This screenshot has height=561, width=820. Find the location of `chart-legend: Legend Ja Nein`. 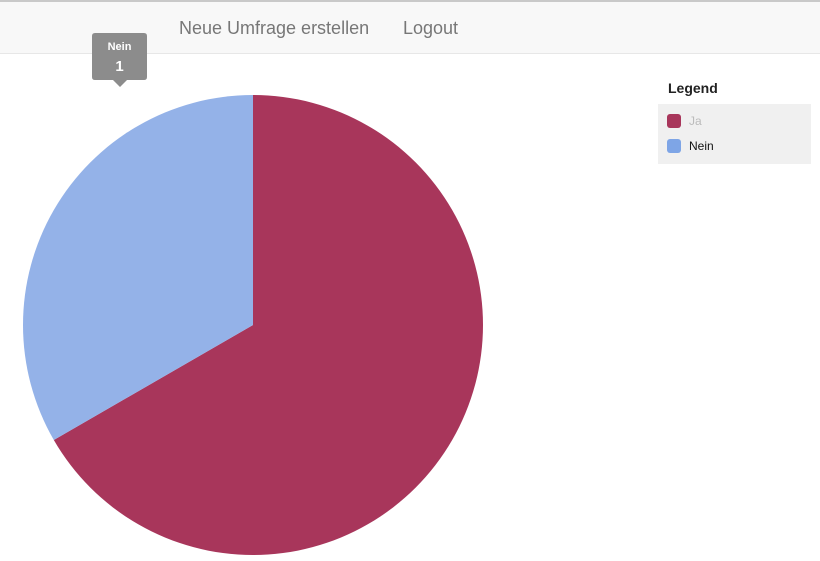

chart-legend: Legend Ja Nein is located at coordinates (734, 120).